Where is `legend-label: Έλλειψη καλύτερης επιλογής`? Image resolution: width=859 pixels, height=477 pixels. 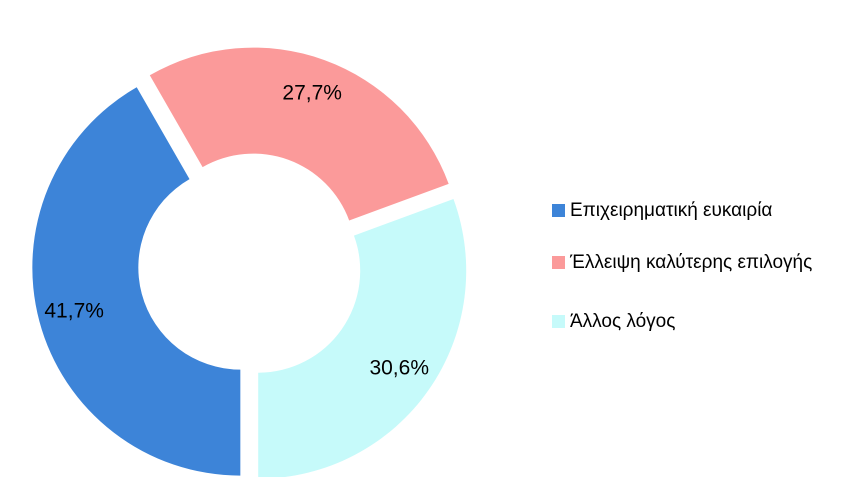
legend-label: Έλλειψη καλύτερης επιλογής is located at coordinates (690, 262).